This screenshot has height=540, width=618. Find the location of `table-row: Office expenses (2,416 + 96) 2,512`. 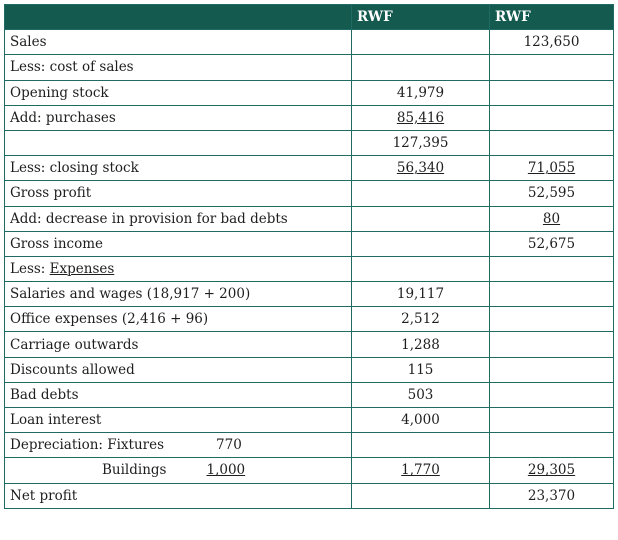

table-row: Office expenses (2,416 + 96) 2,512 is located at coordinates (309, 319).